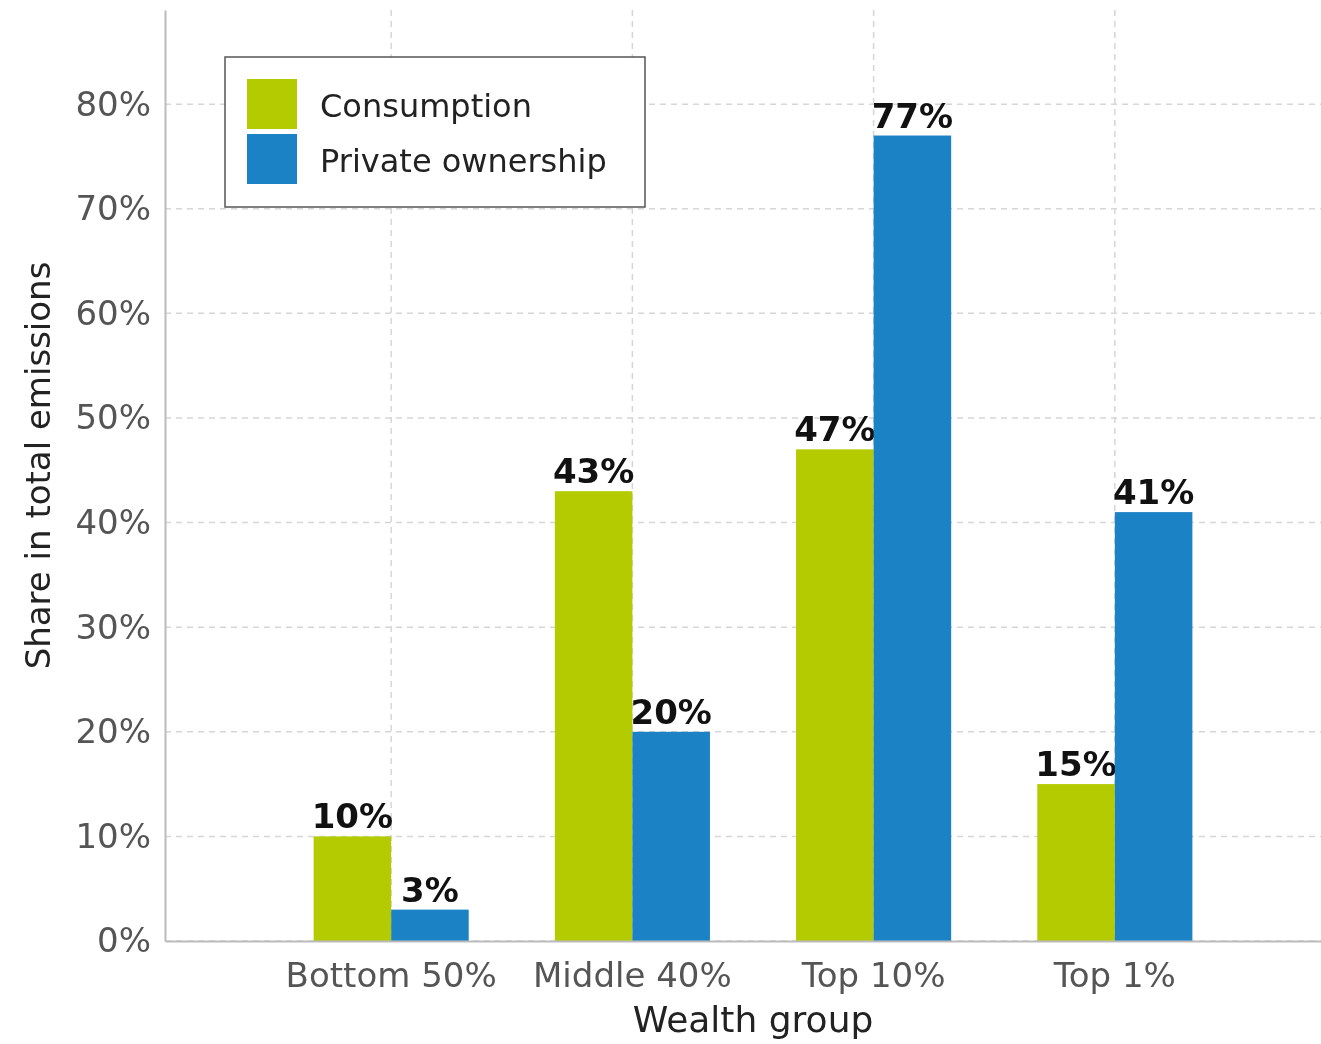  What do you see at coordinates (1114, 975) in the screenshot?
I see `x-tick-label: Top 1%` at bounding box center [1114, 975].